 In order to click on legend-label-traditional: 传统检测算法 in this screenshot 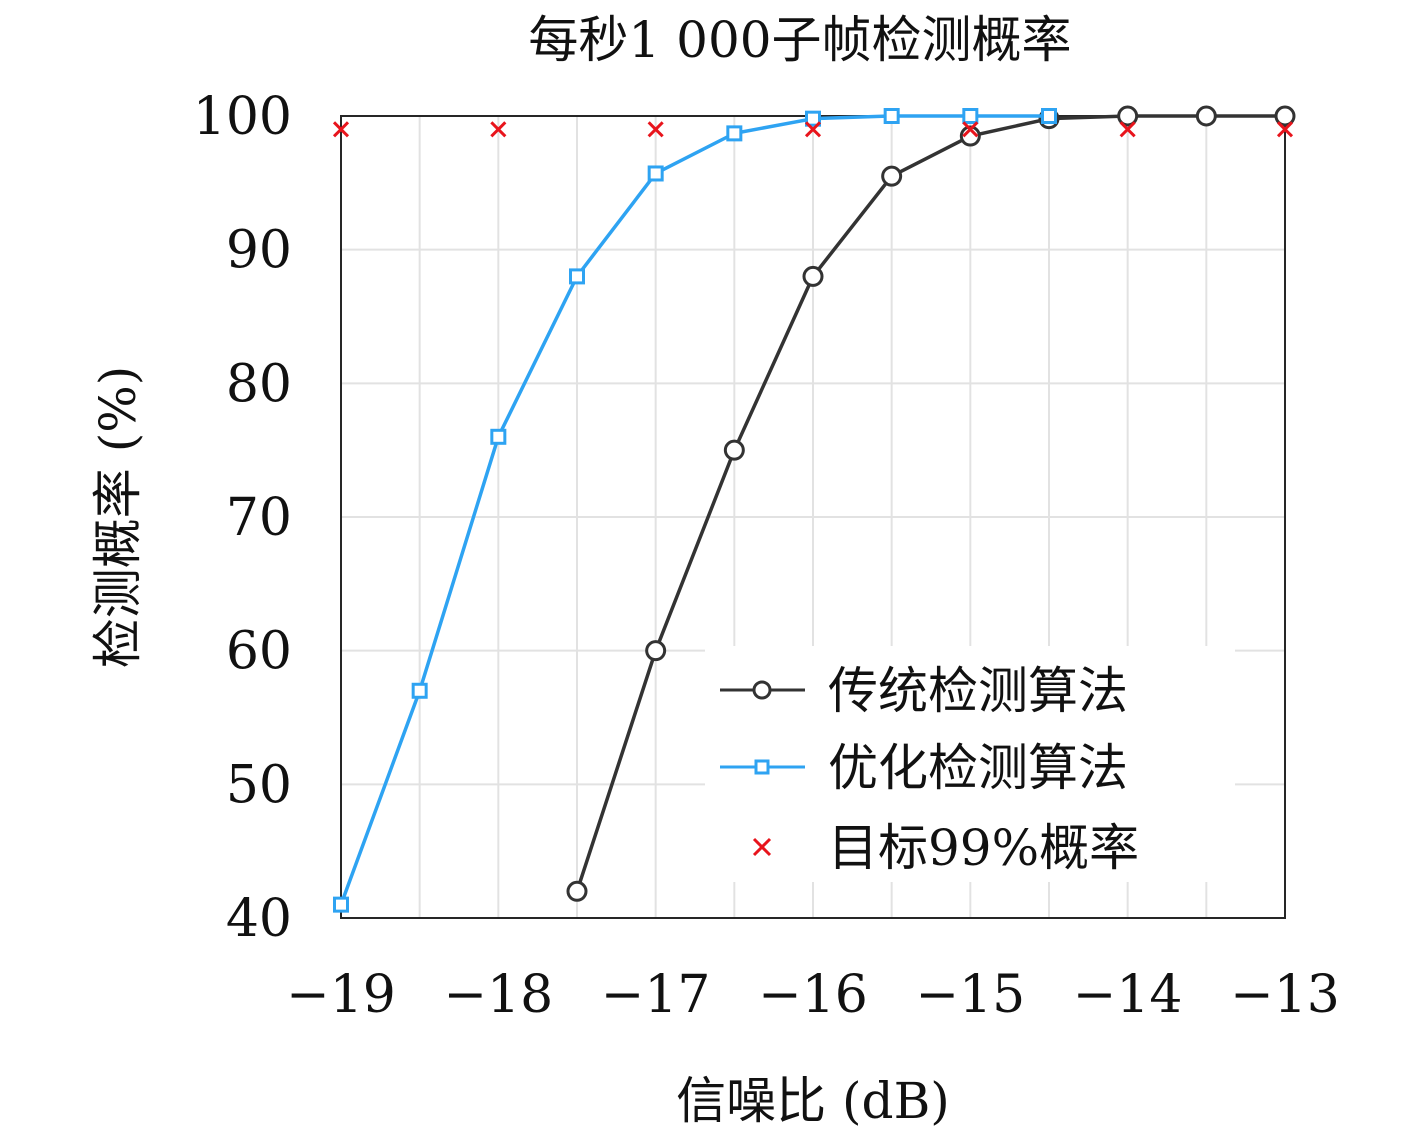, I will do `click(978, 691)`.